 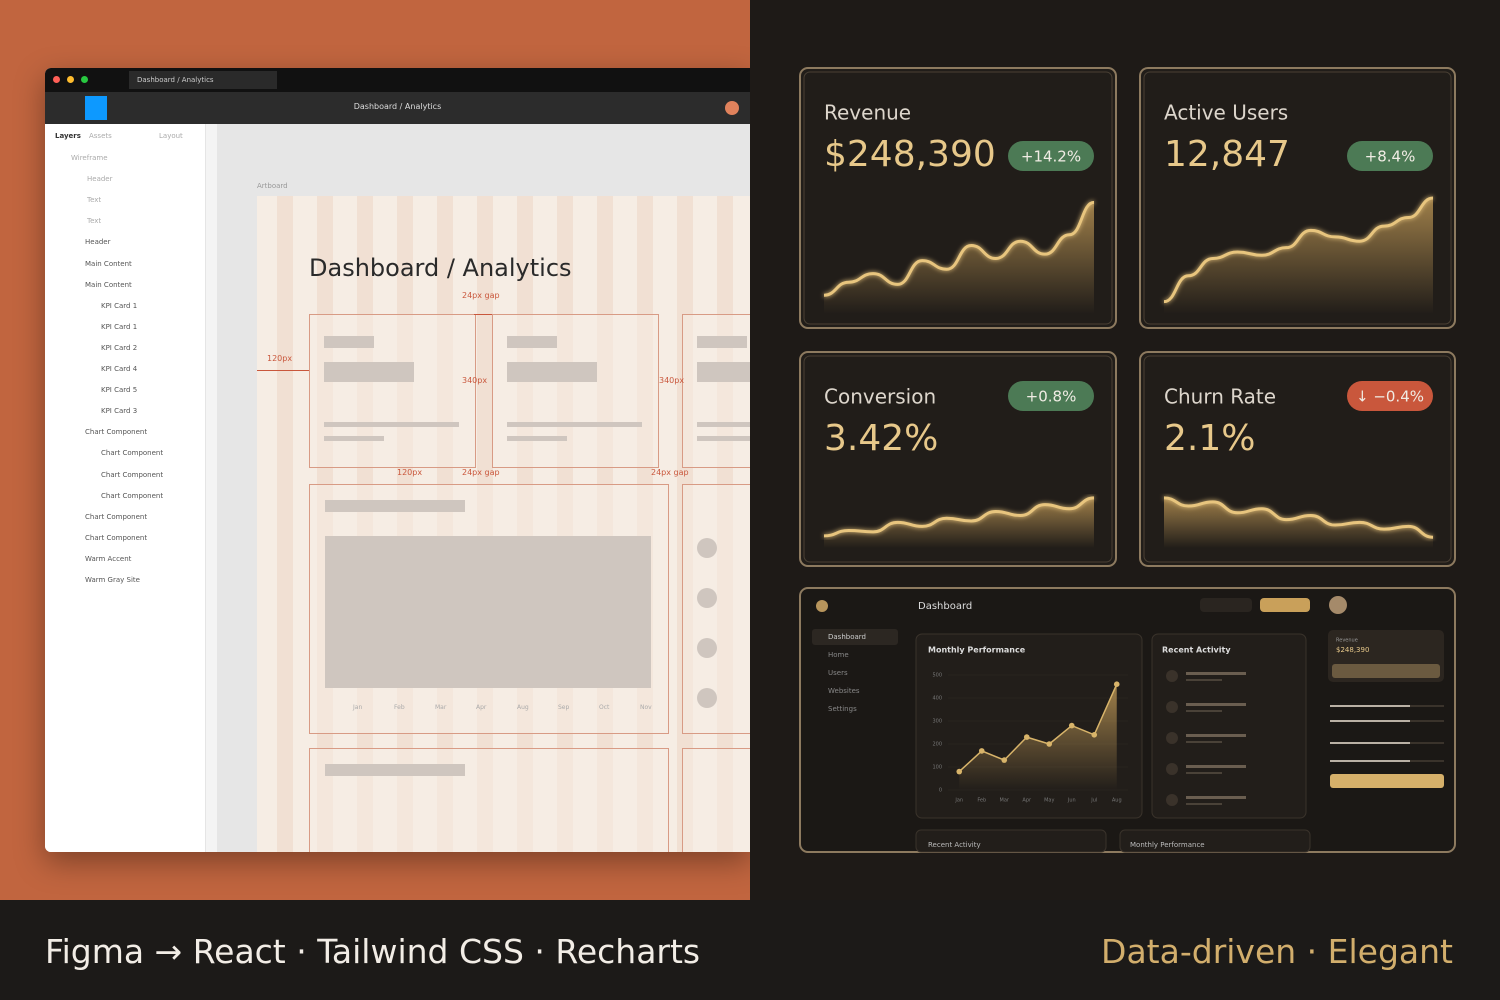 What do you see at coordinates (880, 397) in the screenshot?
I see `kpi-label: Conversion` at bounding box center [880, 397].